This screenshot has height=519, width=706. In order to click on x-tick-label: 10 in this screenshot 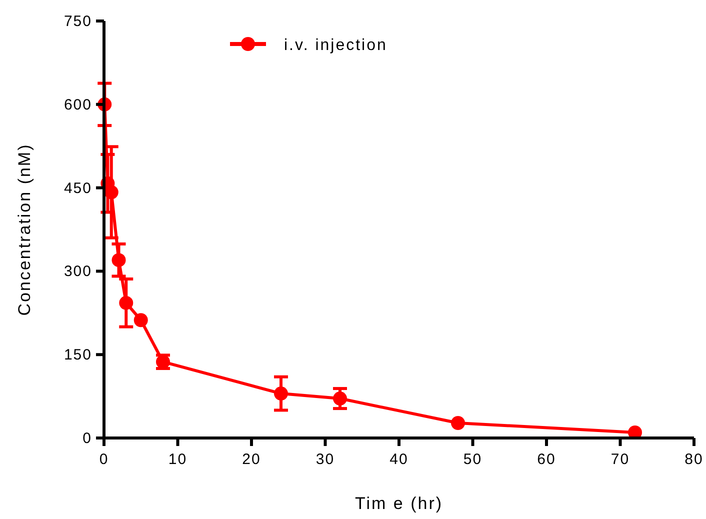, I will do `click(178, 459)`.